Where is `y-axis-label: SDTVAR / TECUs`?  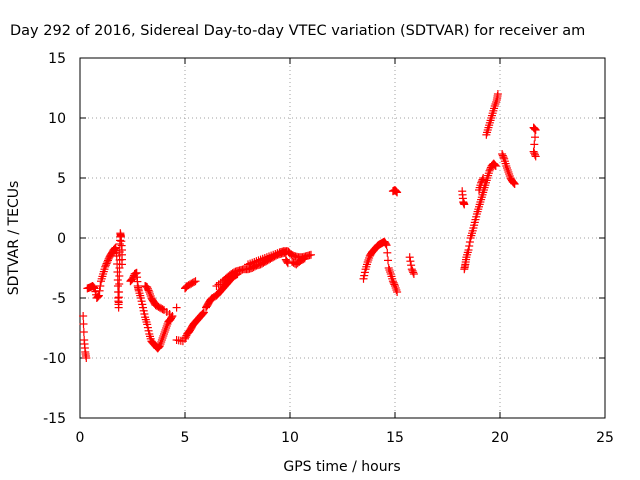
y-axis-label: SDTVAR / TECUs is located at coordinates (14, 238).